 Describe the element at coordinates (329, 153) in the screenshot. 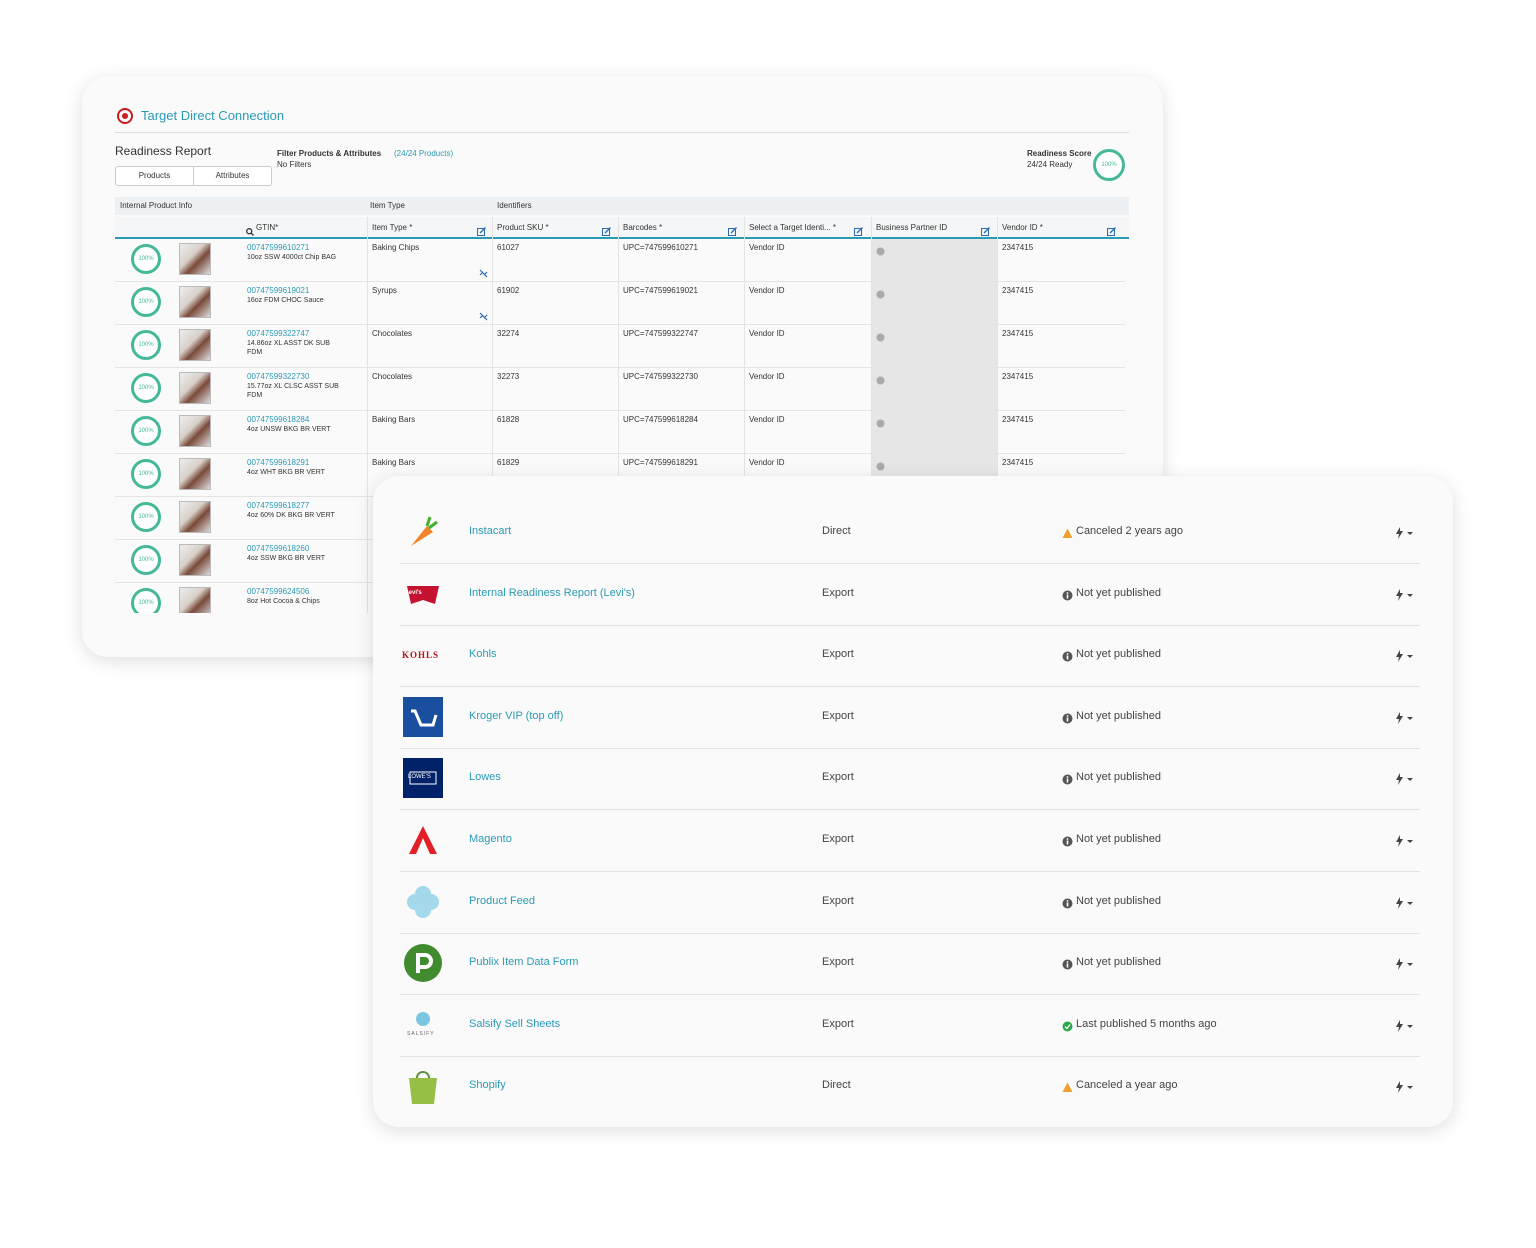

I see `filter-label: Filter Products & Attributes` at that location.